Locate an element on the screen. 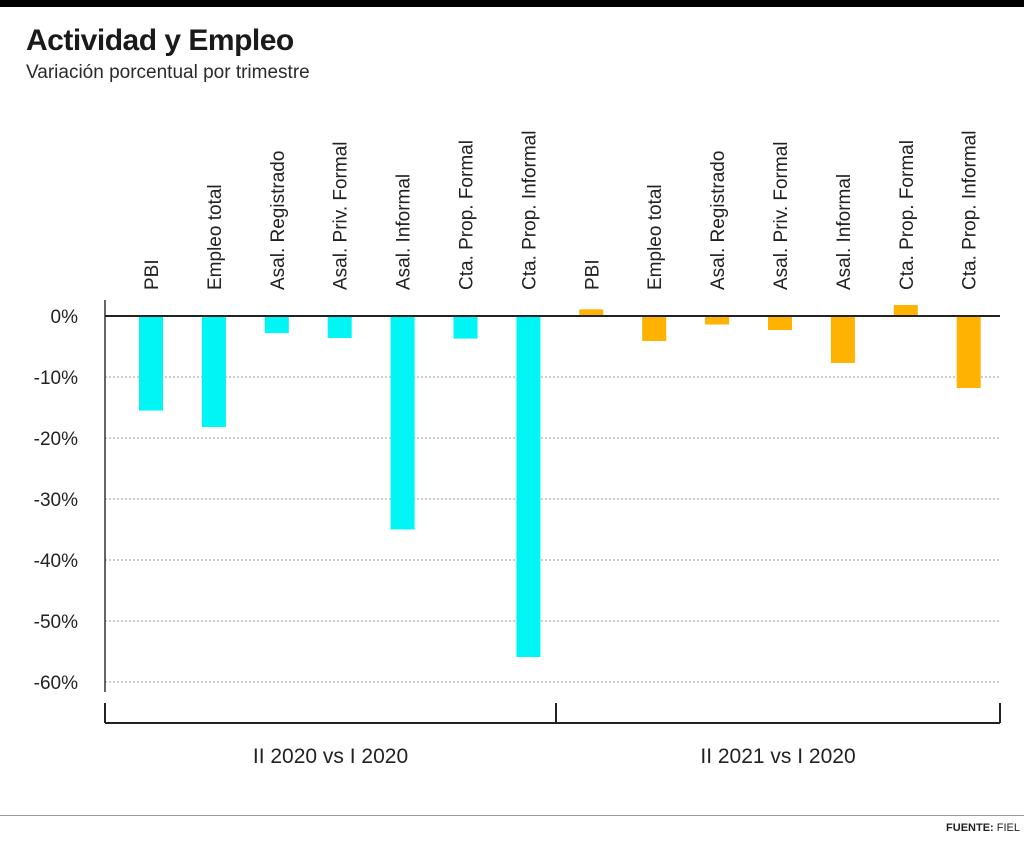 This screenshot has width=1024, height=843. y-tick-label: -50% is located at coordinates (56, 622).